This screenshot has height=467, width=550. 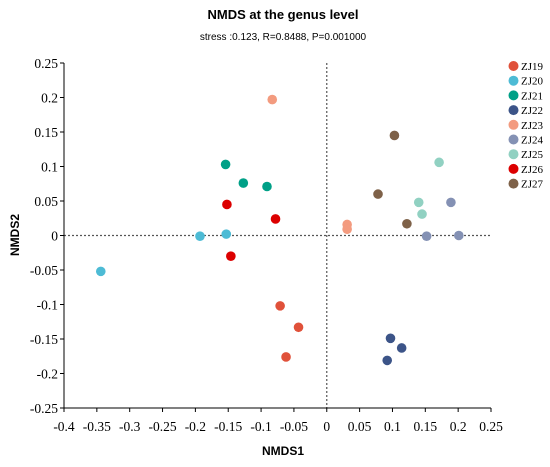 I want to click on legend-marker-zj21, so click(x=513, y=95).